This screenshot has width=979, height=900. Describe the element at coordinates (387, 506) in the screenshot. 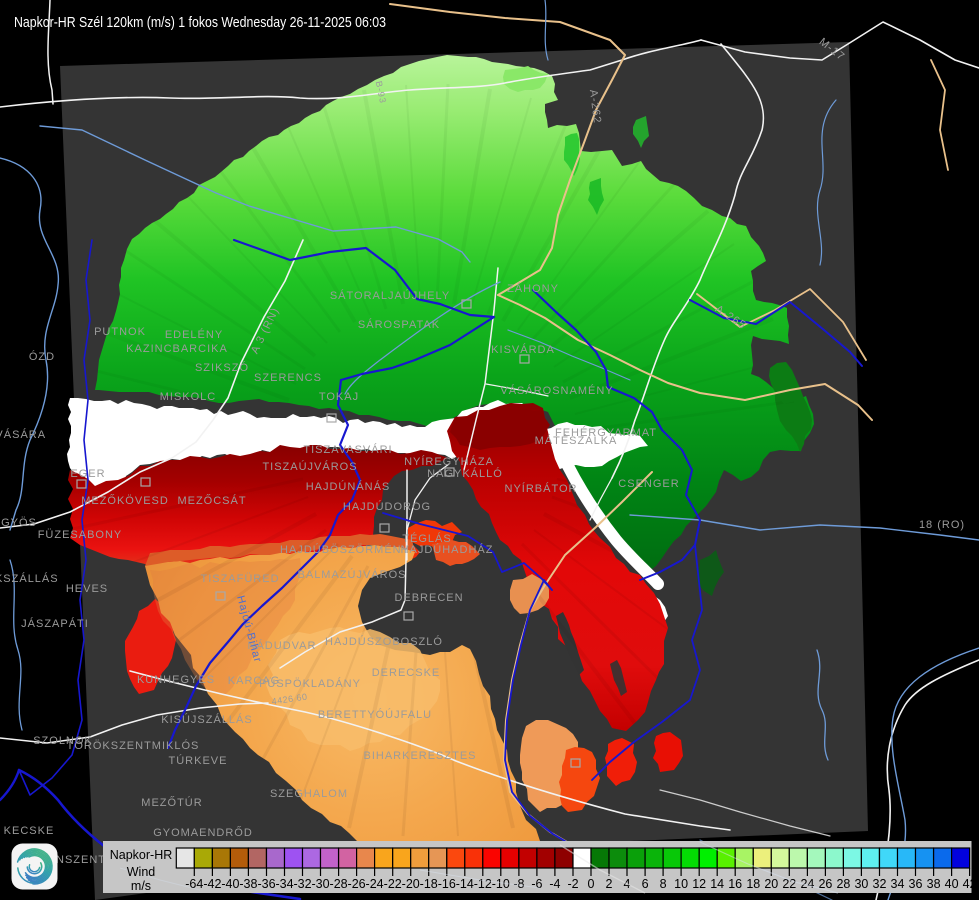

I see `svg-text: HAJDÚDOROG` at that location.